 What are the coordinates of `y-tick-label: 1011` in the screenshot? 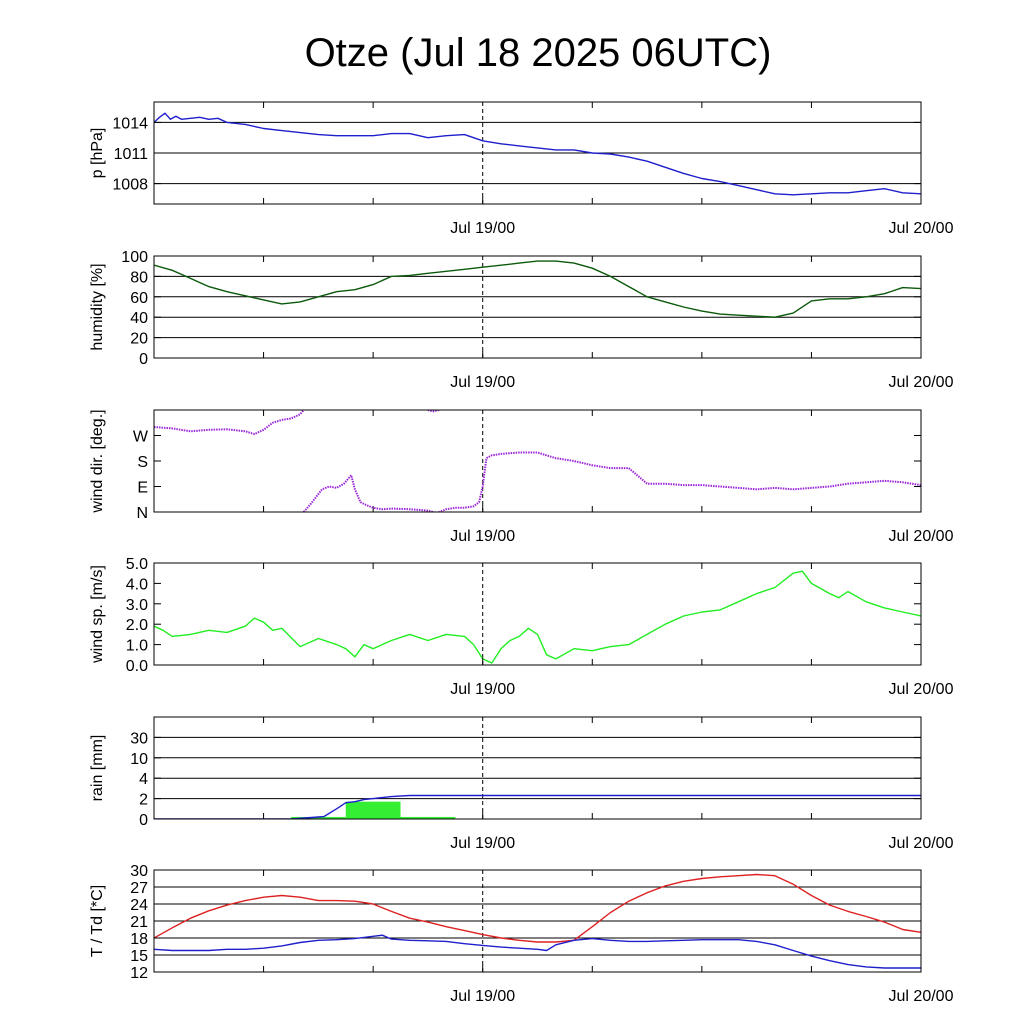 It's located at (131, 154).